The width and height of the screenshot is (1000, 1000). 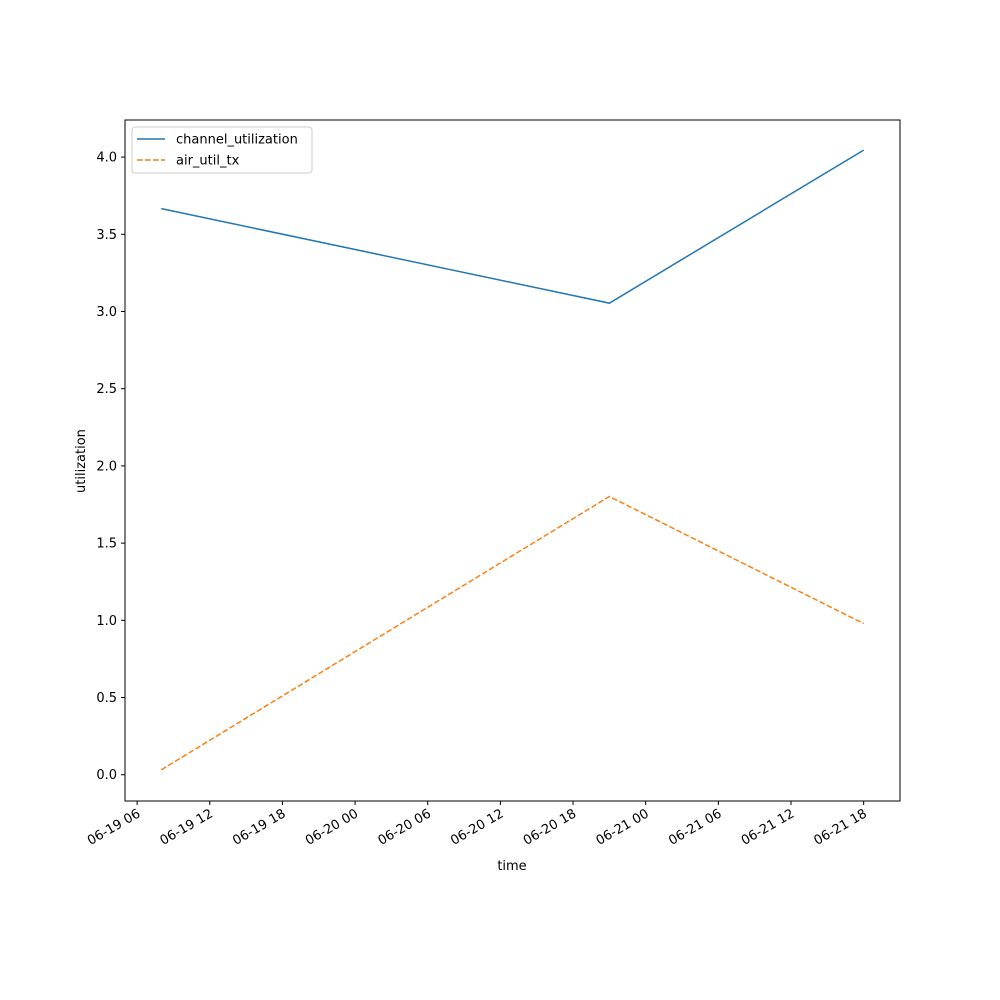 I want to click on x-tick-label: 06-20 00, so click(x=332, y=827).